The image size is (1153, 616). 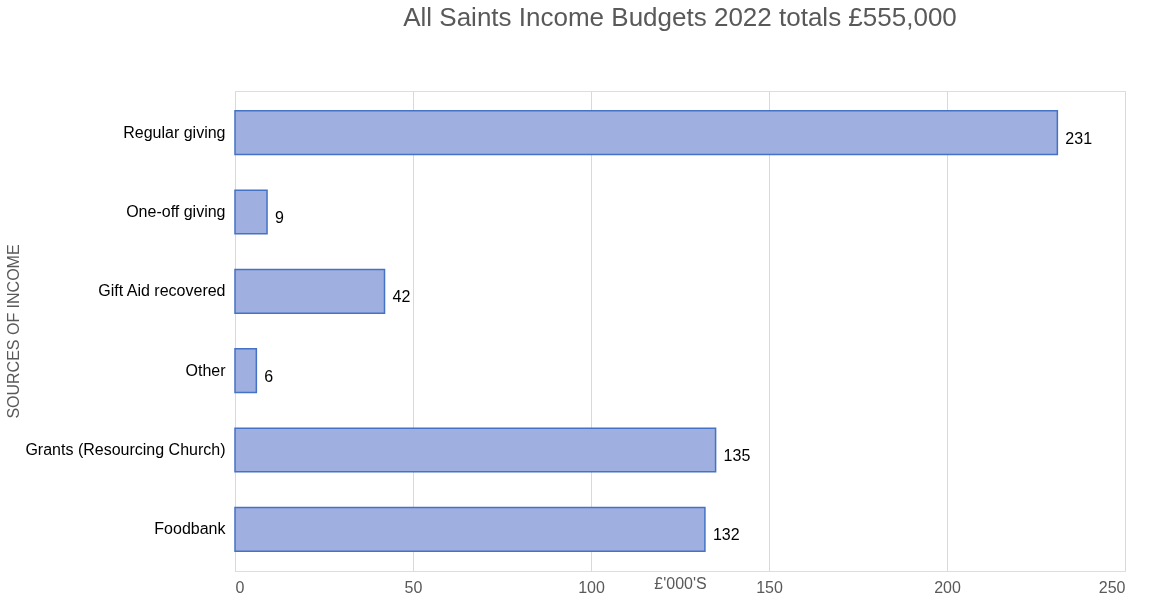 What do you see at coordinates (162, 291) in the screenshot?
I see `y-tick-label: Gift Aid recovered` at bounding box center [162, 291].